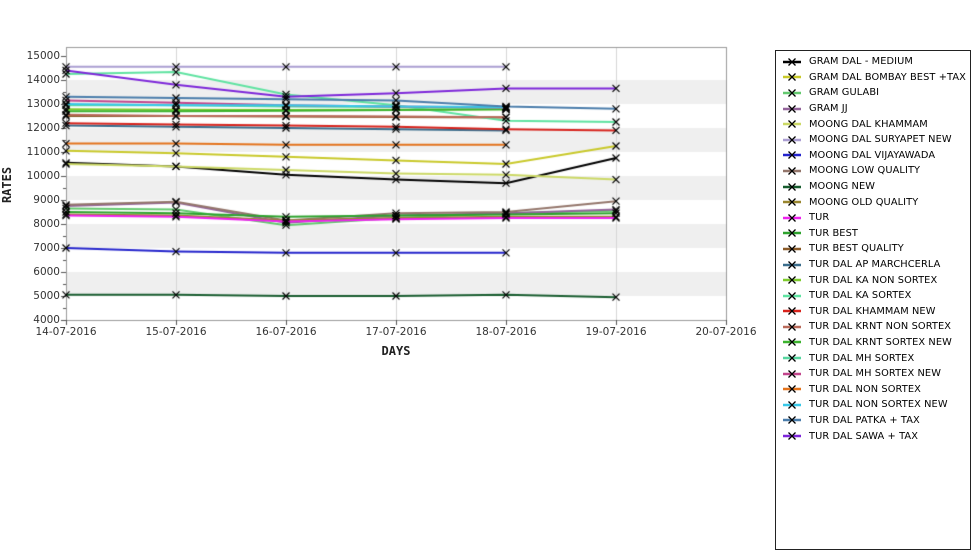 The width and height of the screenshot is (975, 550). What do you see at coordinates (43, 55) in the screenshot?
I see `y-tick-label: 15000` at bounding box center [43, 55].